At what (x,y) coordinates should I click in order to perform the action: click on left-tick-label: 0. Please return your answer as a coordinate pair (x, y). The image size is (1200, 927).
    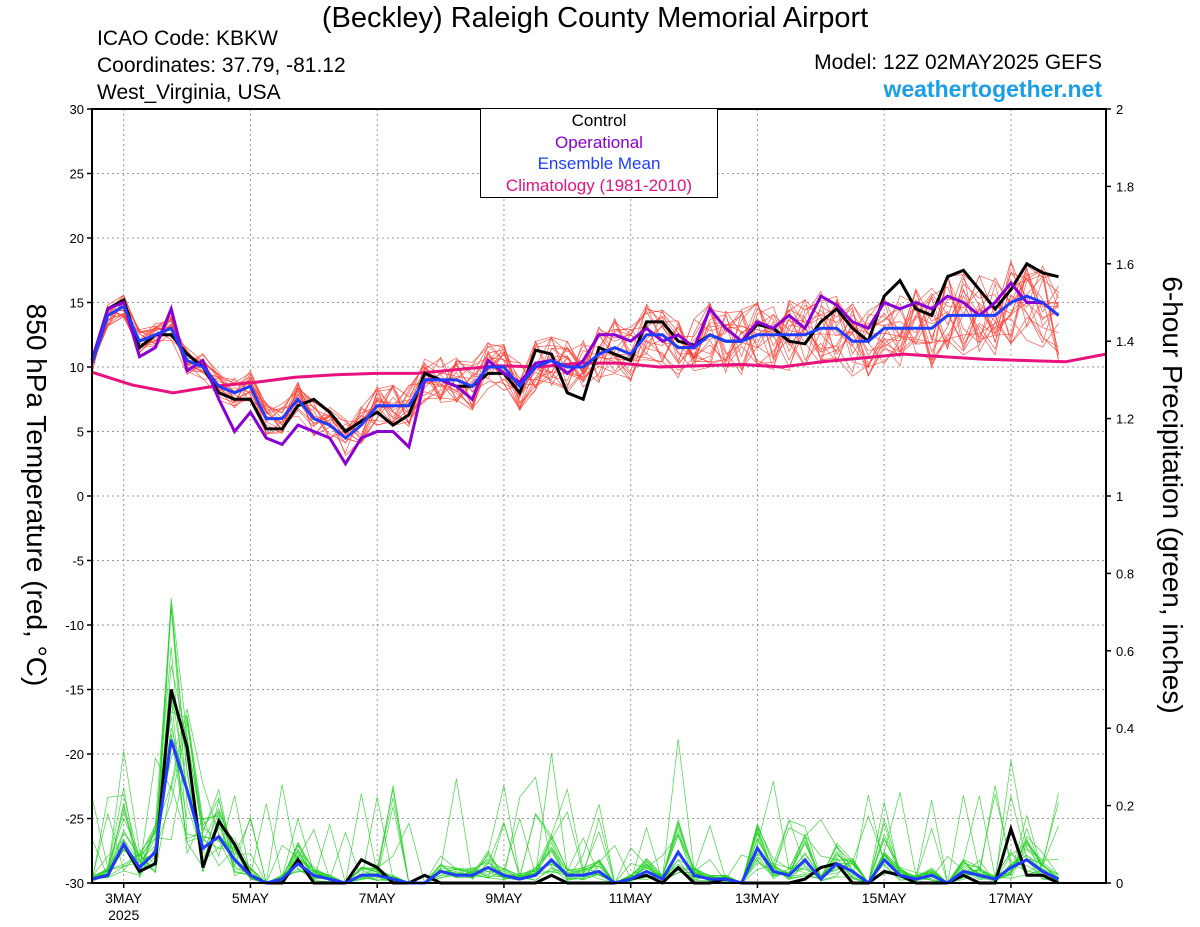
    Looking at the image, I should click on (80, 496).